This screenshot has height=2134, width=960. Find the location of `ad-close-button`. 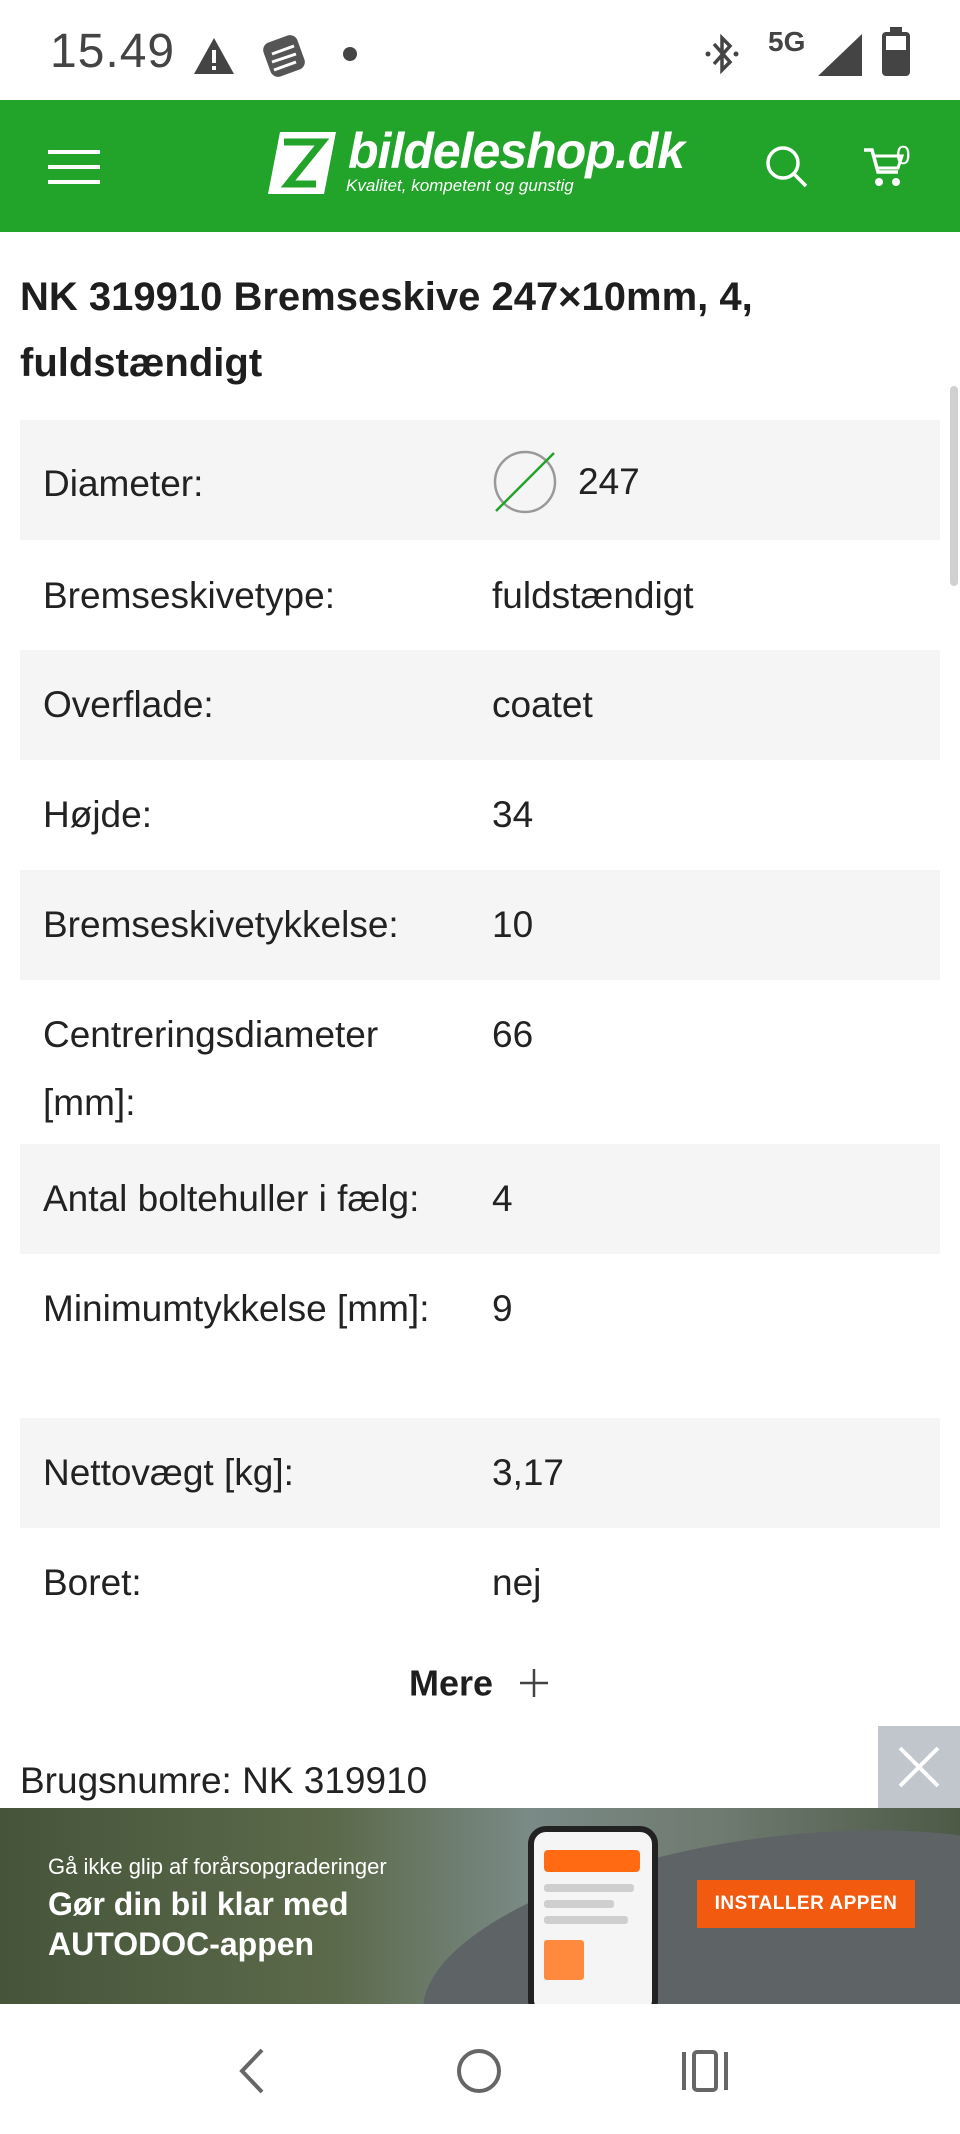

ad-close-button is located at coordinates (919, 1767).